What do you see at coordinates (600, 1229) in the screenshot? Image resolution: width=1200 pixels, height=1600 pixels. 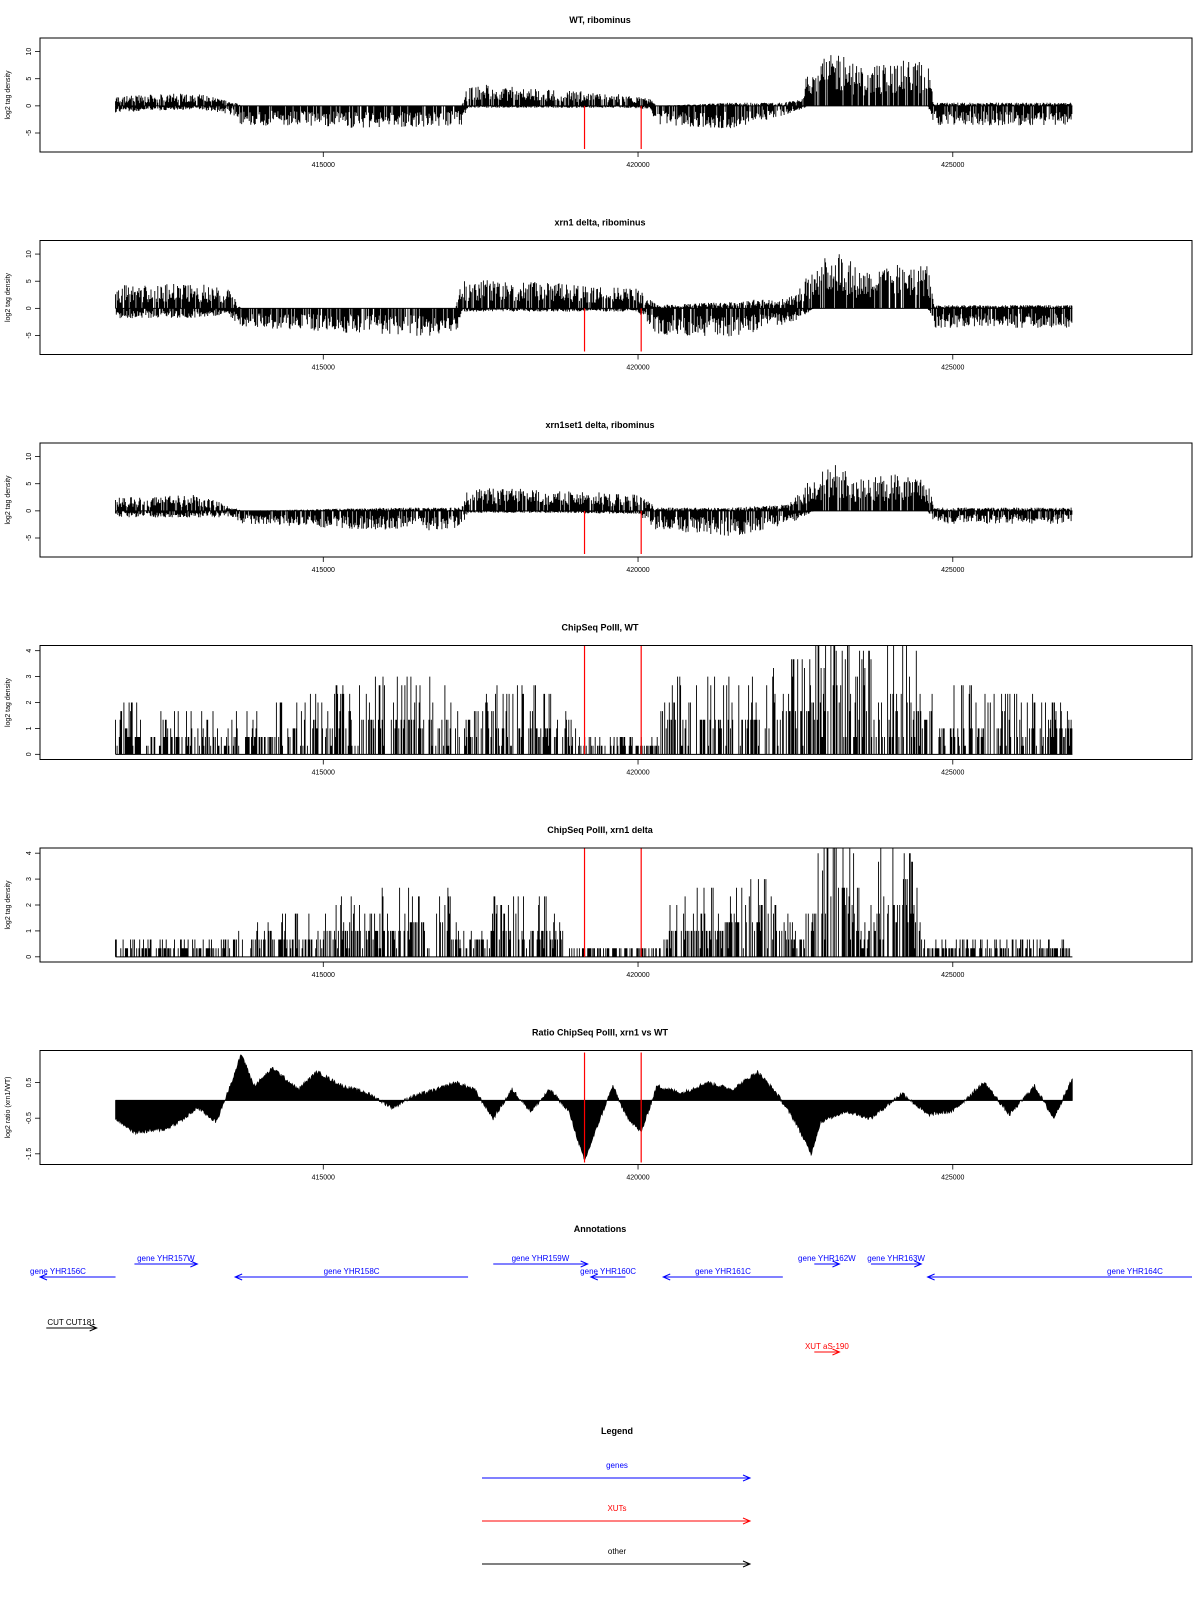 I see `annotations-title: Annotations` at bounding box center [600, 1229].